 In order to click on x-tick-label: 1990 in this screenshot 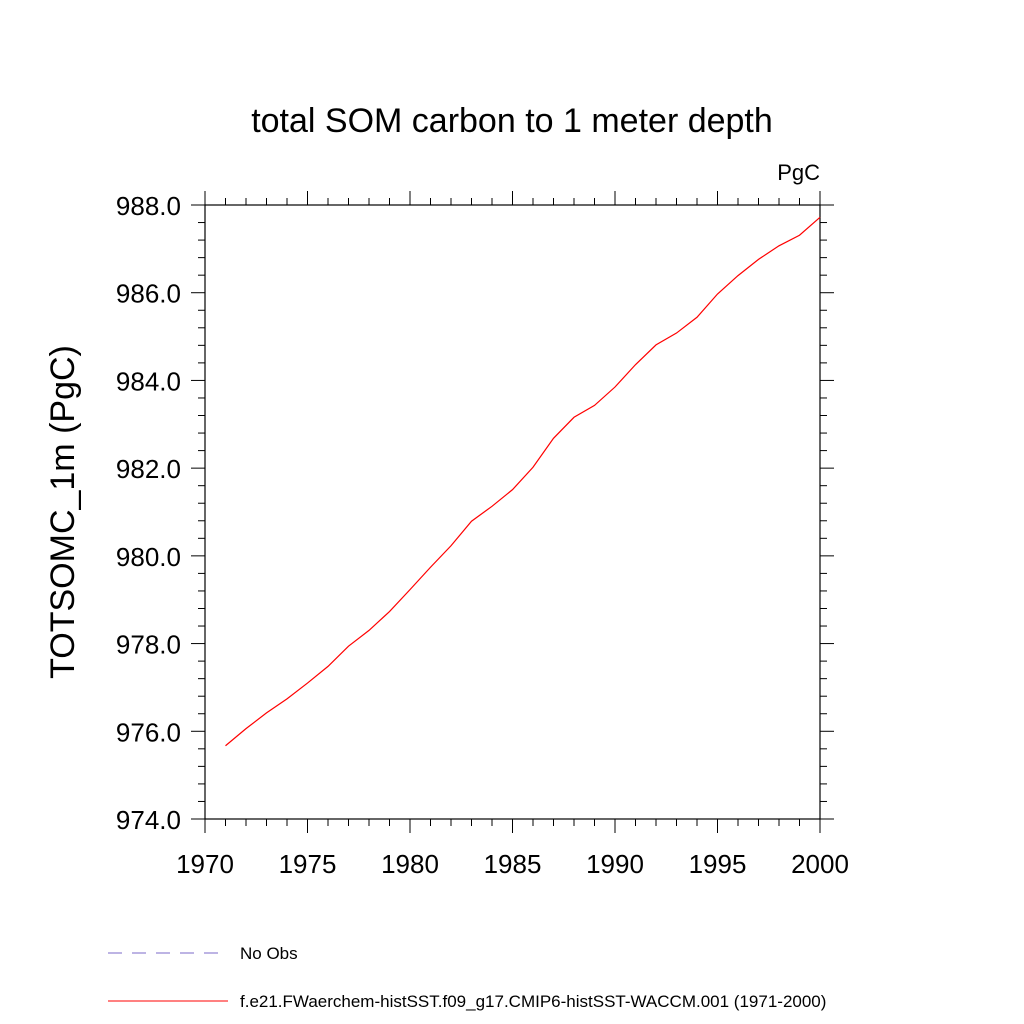, I will do `click(615, 864)`.